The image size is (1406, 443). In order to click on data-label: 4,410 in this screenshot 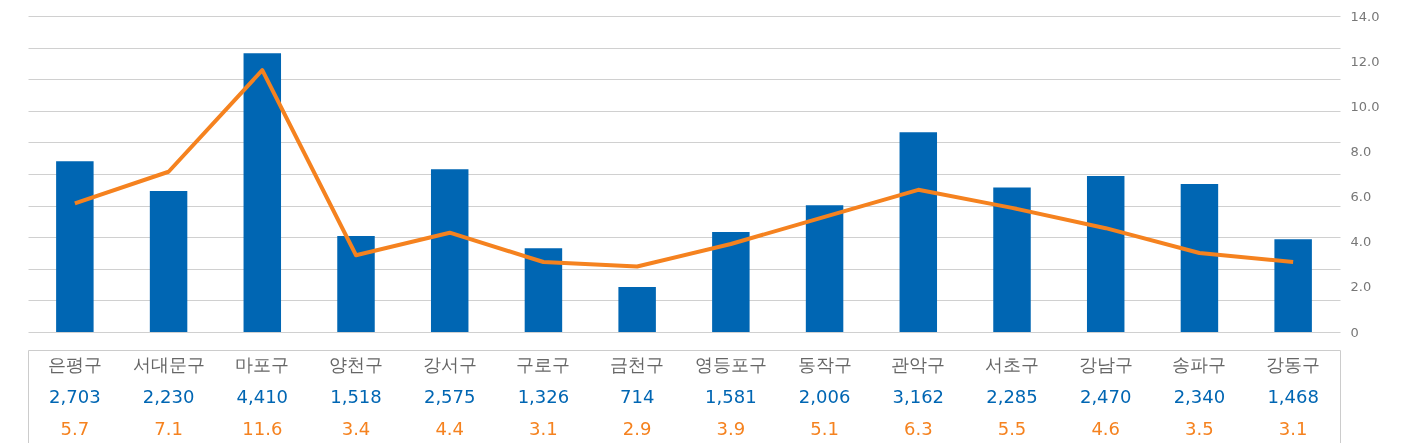, I will do `click(262, 396)`.